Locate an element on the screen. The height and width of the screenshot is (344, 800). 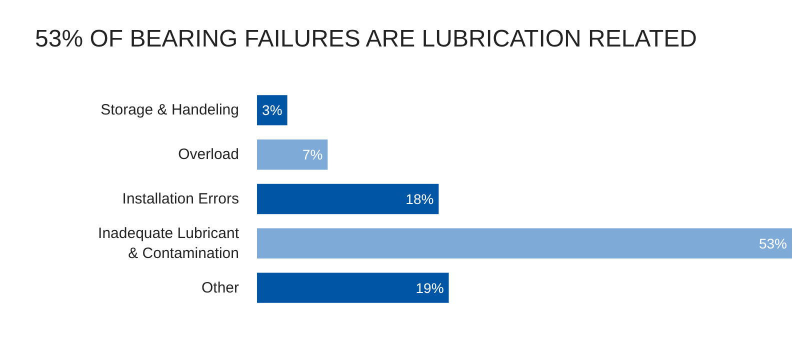
chart-title: 53% OF BEARING FAILURES ARE LUBRICATION RELATED is located at coordinates (366, 39).